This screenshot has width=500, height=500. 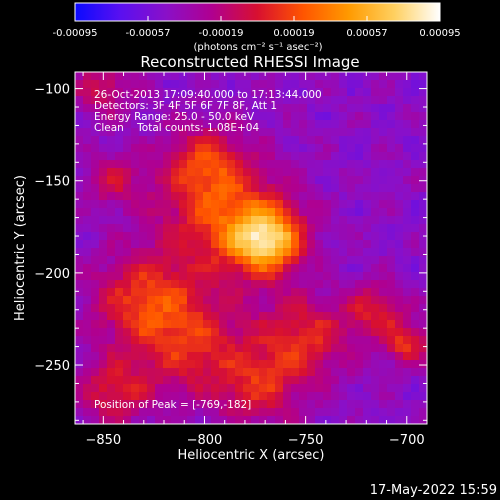 What do you see at coordinates (148, 33) in the screenshot?
I see `colorbar-tick-label: -0.00057` at bounding box center [148, 33].